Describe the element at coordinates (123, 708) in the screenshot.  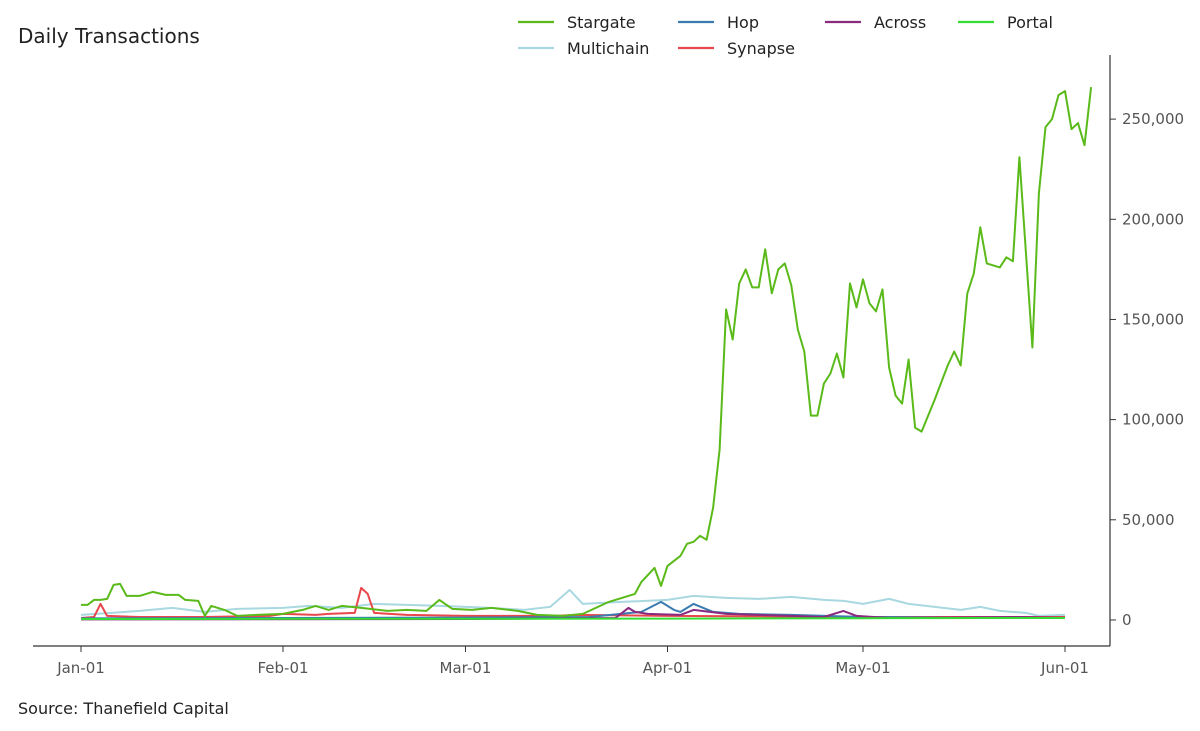
I see `source-note: Source: Thanefield Capital` at that location.